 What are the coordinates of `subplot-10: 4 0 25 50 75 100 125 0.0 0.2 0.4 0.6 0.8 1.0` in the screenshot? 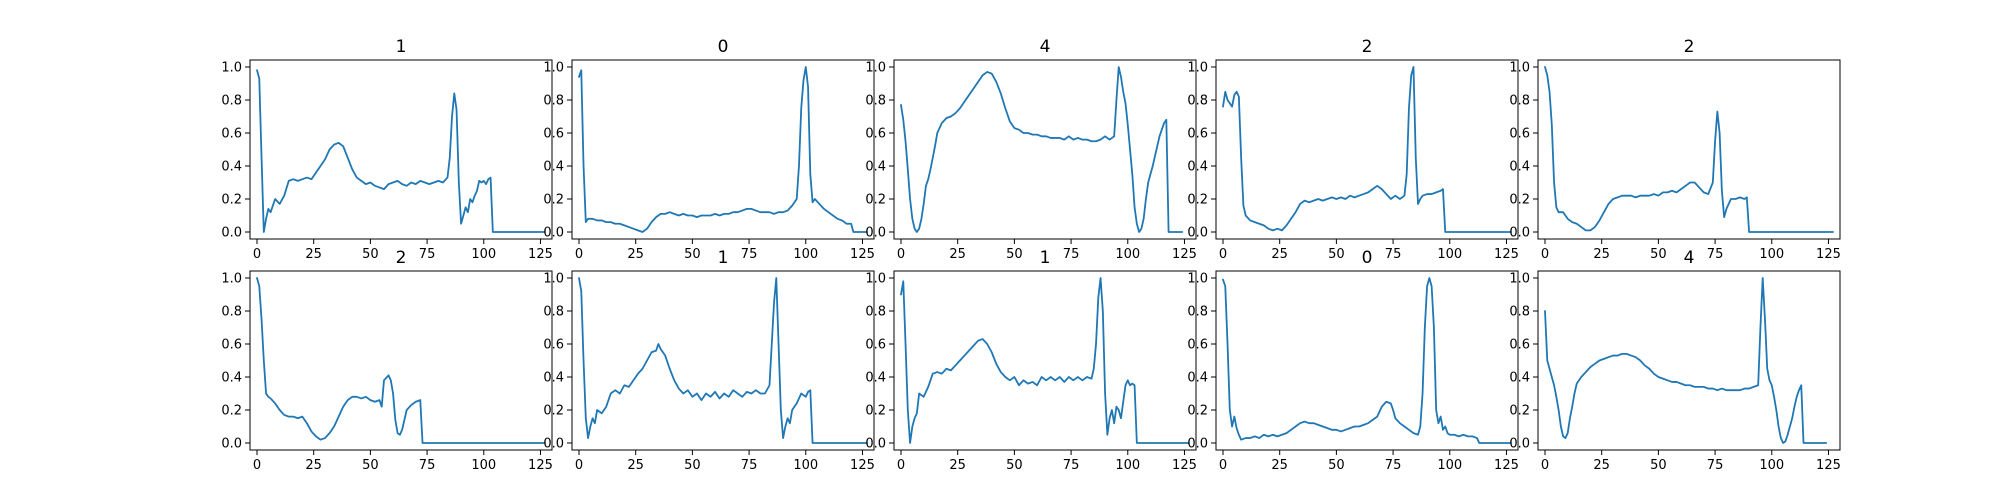 It's located at (1675, 360).